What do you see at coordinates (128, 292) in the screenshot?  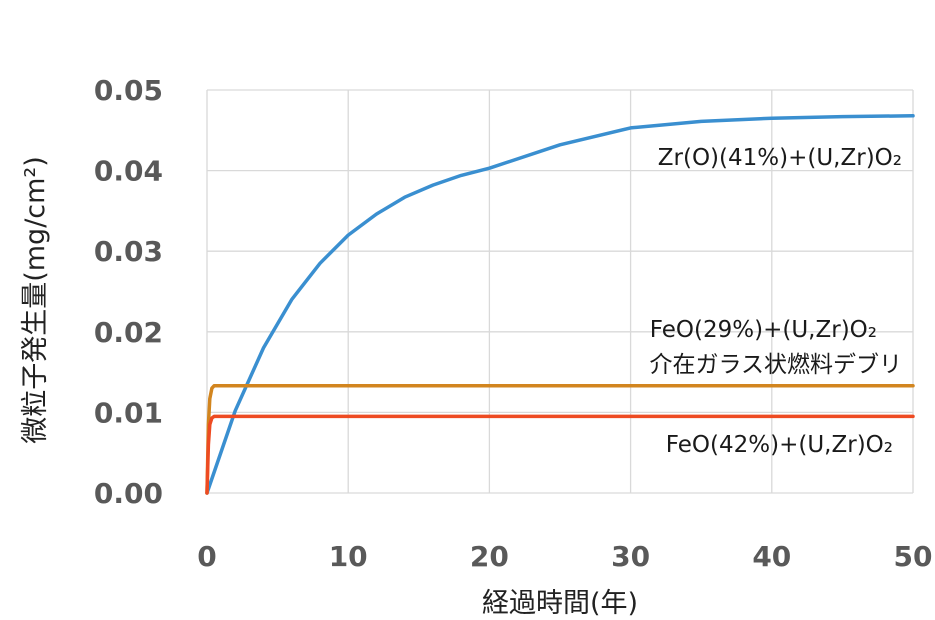 I see `y-axis-ticks: 0.00 0.01 0.02 0.03 0.04 0.05` at bounding box center [128, 292].